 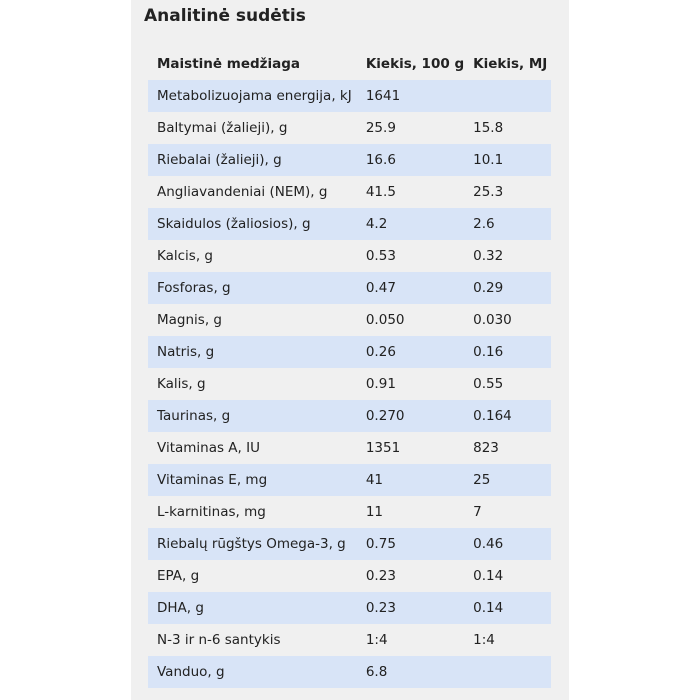 What do you see at coordinates (410, 448) in the screenshot?
I see `cell-amount-100g: 1351` at bounding box center [410, 448].